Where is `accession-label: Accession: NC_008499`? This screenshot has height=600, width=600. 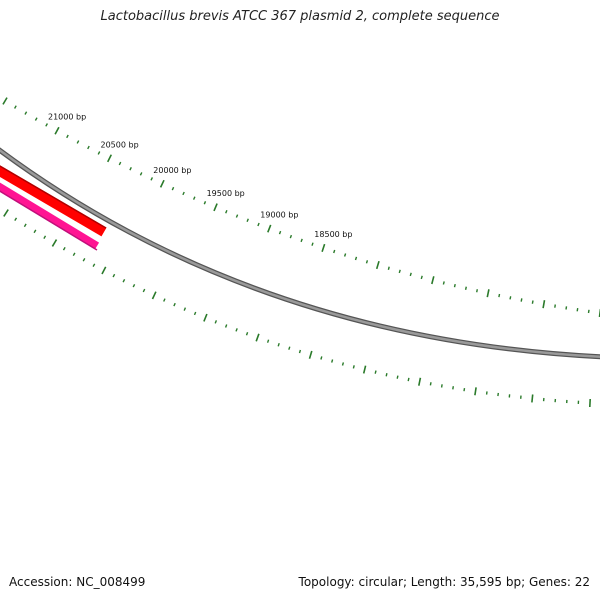 accession-label: Accession: NC_008499 is located at coordinates (77, 582).